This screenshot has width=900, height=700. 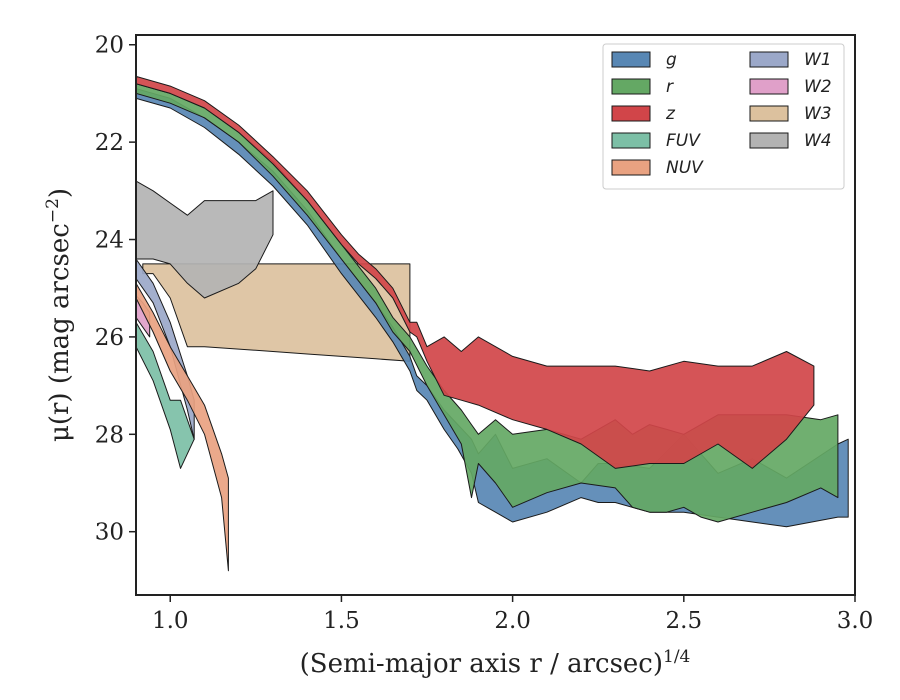 What do you see at coordinates (671, 60) in the screenshot?
I see `legend-label-g: g` at bounding box center [671, 60].